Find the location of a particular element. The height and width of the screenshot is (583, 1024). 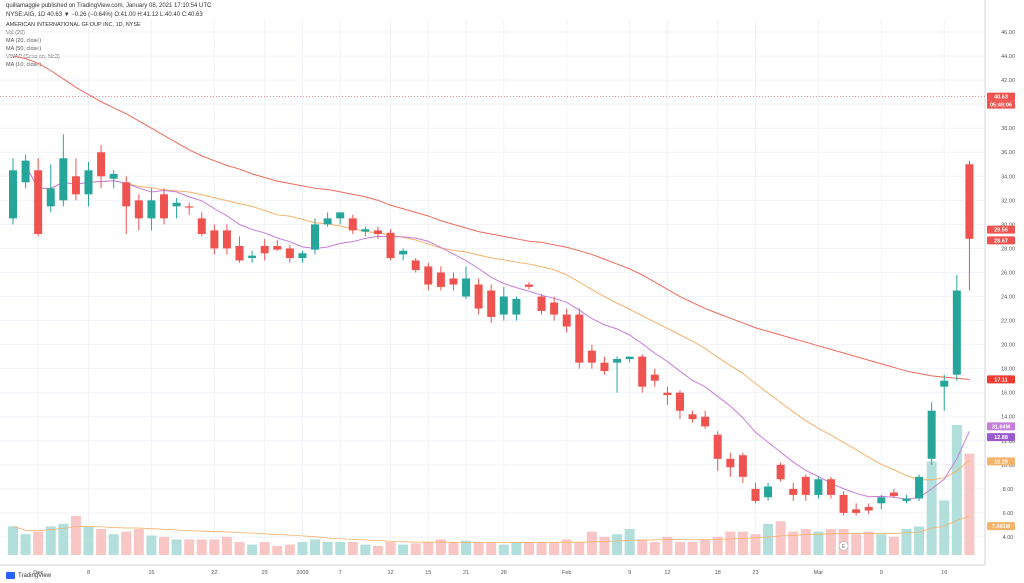

ma10-tag: 12.88 is located at coordinates (1001, 438).